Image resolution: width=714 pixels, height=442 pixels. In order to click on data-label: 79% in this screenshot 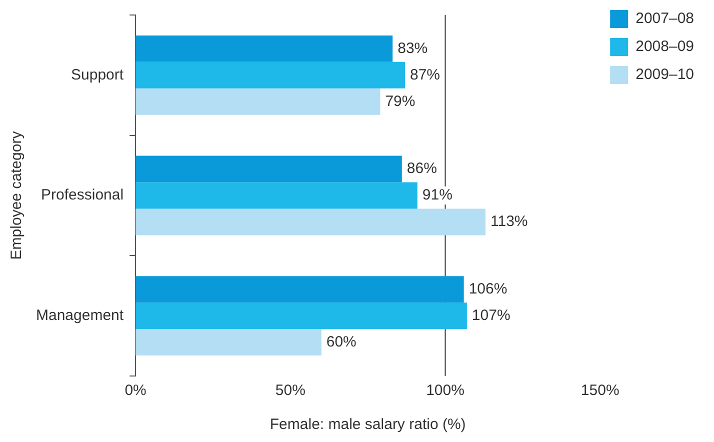, I will do `click(400, 101)`.